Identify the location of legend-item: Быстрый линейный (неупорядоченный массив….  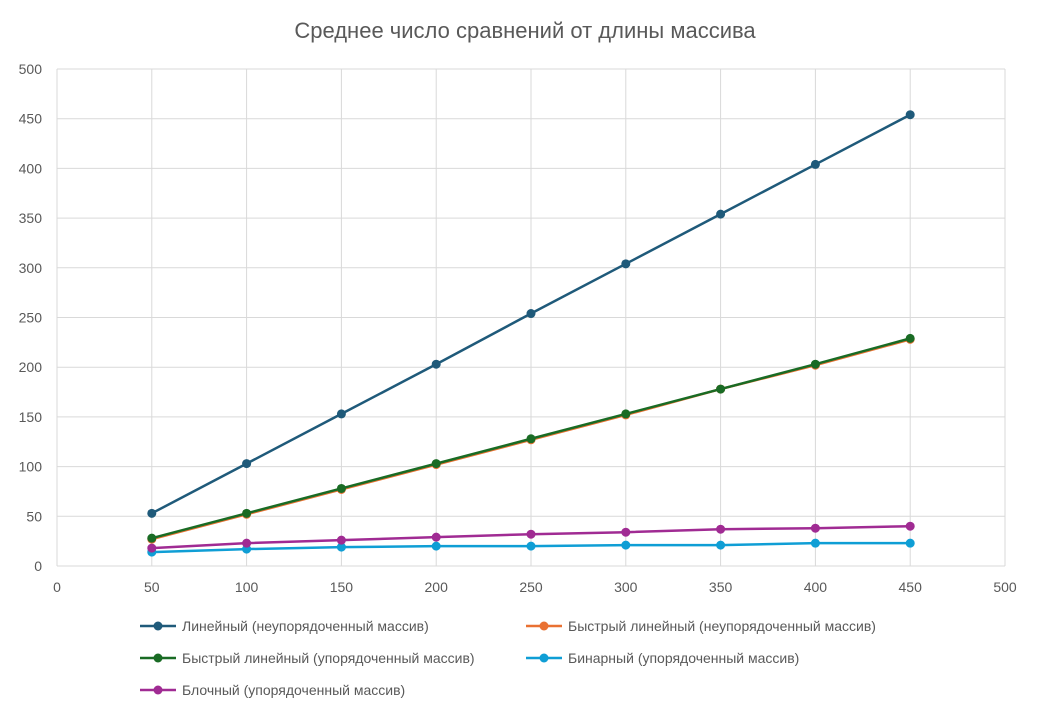
(701, 626).